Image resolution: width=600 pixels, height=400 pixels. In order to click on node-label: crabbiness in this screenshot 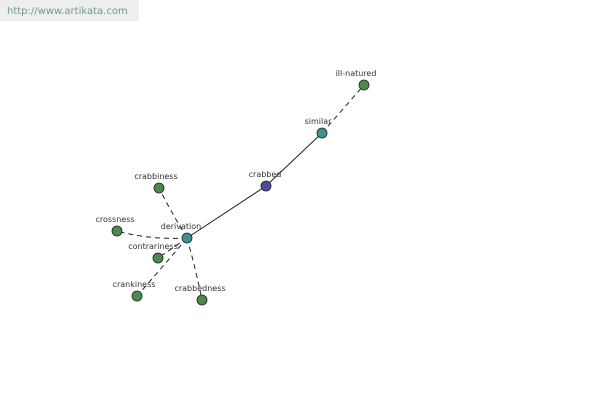, I will do `click(155, 176)`.